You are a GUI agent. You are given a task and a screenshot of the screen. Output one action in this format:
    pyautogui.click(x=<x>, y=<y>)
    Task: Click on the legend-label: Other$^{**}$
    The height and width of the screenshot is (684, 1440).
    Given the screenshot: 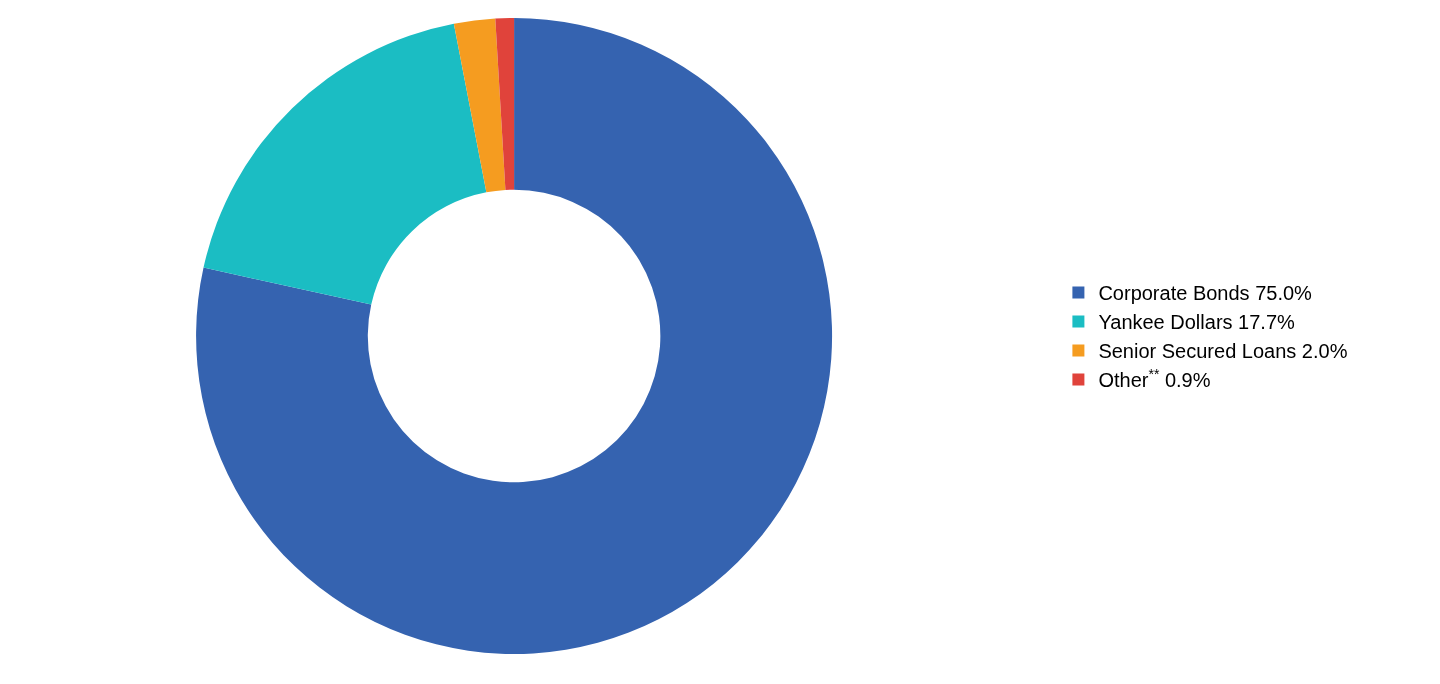 What is the action you would take?
    pyautogui.click(x=1129, y=378)
    